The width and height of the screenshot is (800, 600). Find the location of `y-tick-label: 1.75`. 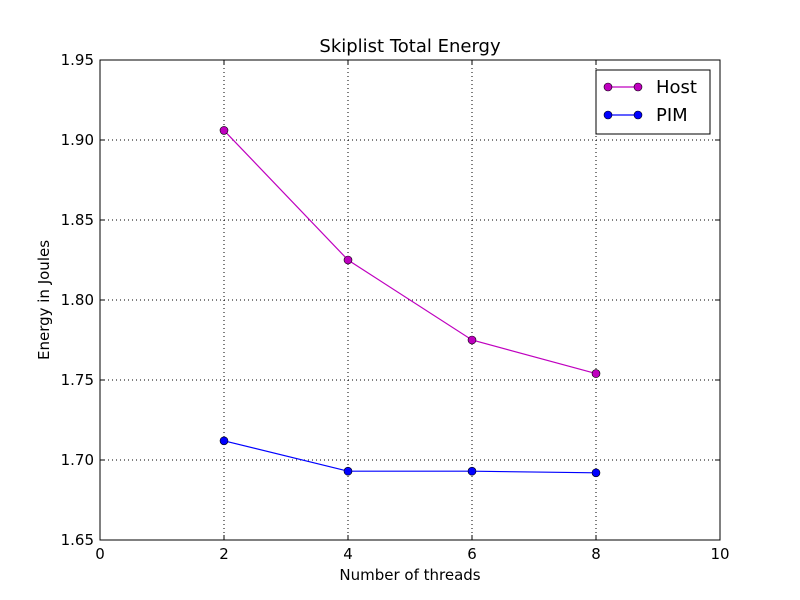

y-tick-label: 1.75 is located at coordinates (77, 380).